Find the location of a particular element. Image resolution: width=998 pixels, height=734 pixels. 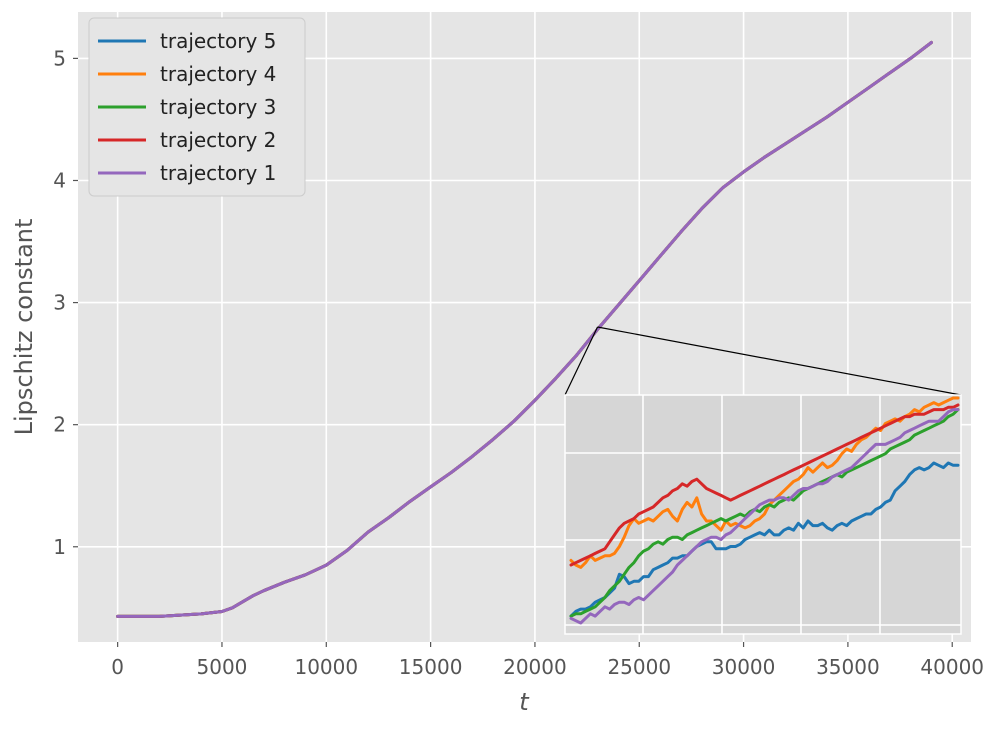

y-ticks: 1 2 3 4 5 is located at coordinates (65, 302).